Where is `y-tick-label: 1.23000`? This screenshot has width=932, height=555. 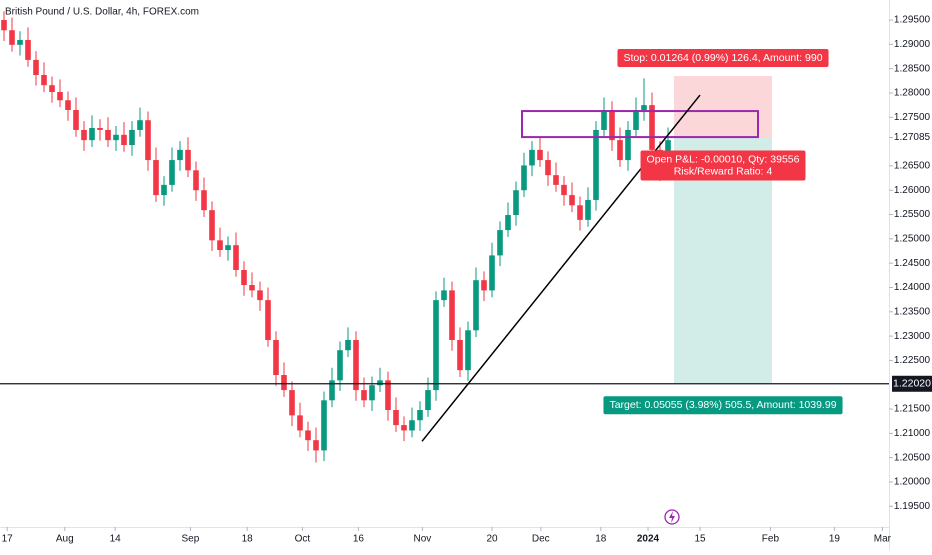 y-tick-label: 1.23000 is located at coordinates (912, 336).